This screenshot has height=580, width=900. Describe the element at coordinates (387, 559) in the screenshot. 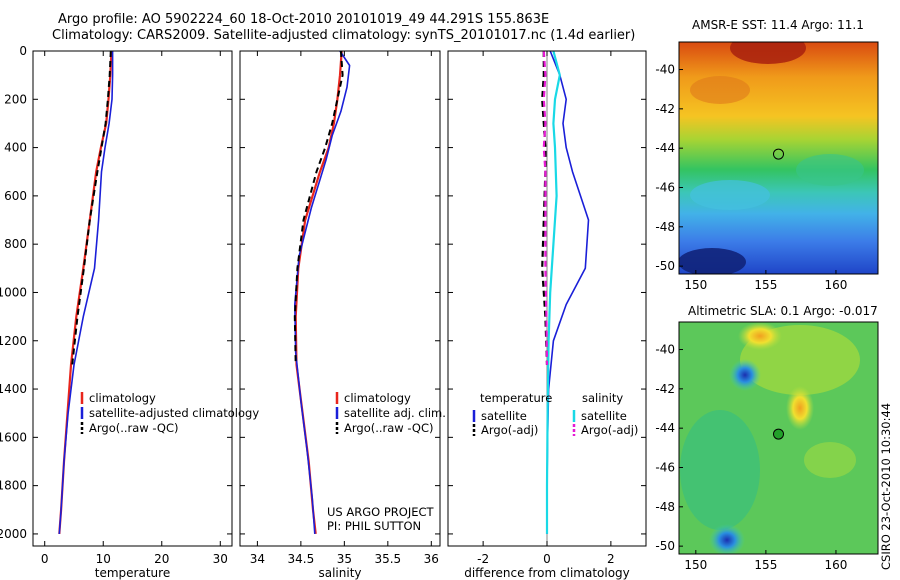

I see `x-tick-label: 35.5` at that location.